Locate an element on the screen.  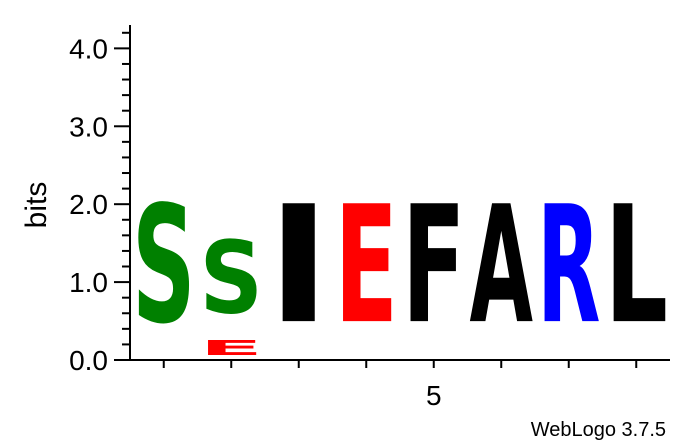
x-tick-layer: 5 is located at coordinates (400, 385).